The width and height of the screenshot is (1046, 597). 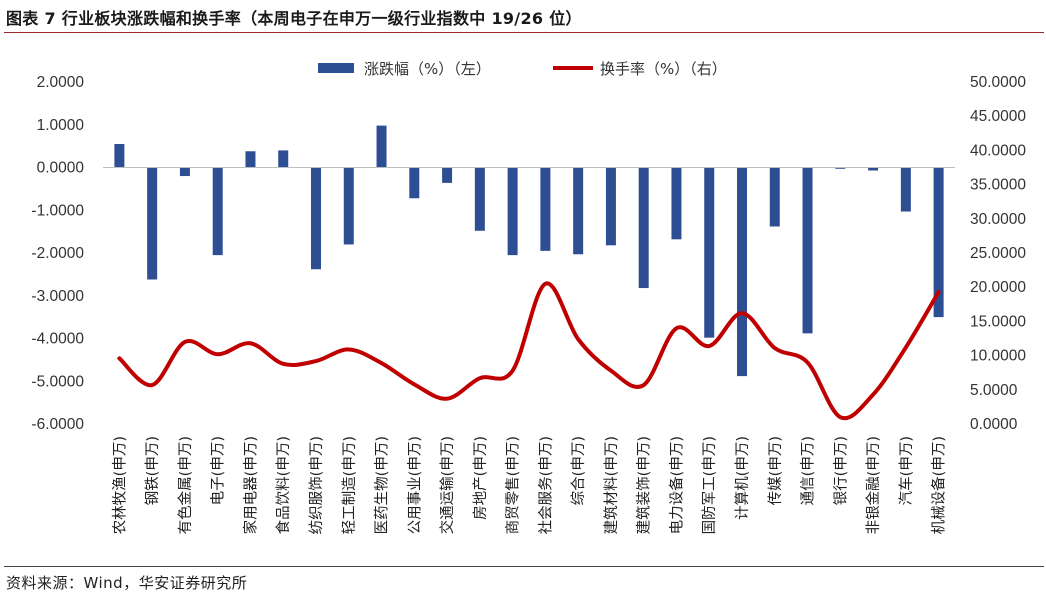 What do you see at coordinates (709, 485) in the screenshot?
I see `category-label: 国防军工(申万)` at bounding box center [709, 485].